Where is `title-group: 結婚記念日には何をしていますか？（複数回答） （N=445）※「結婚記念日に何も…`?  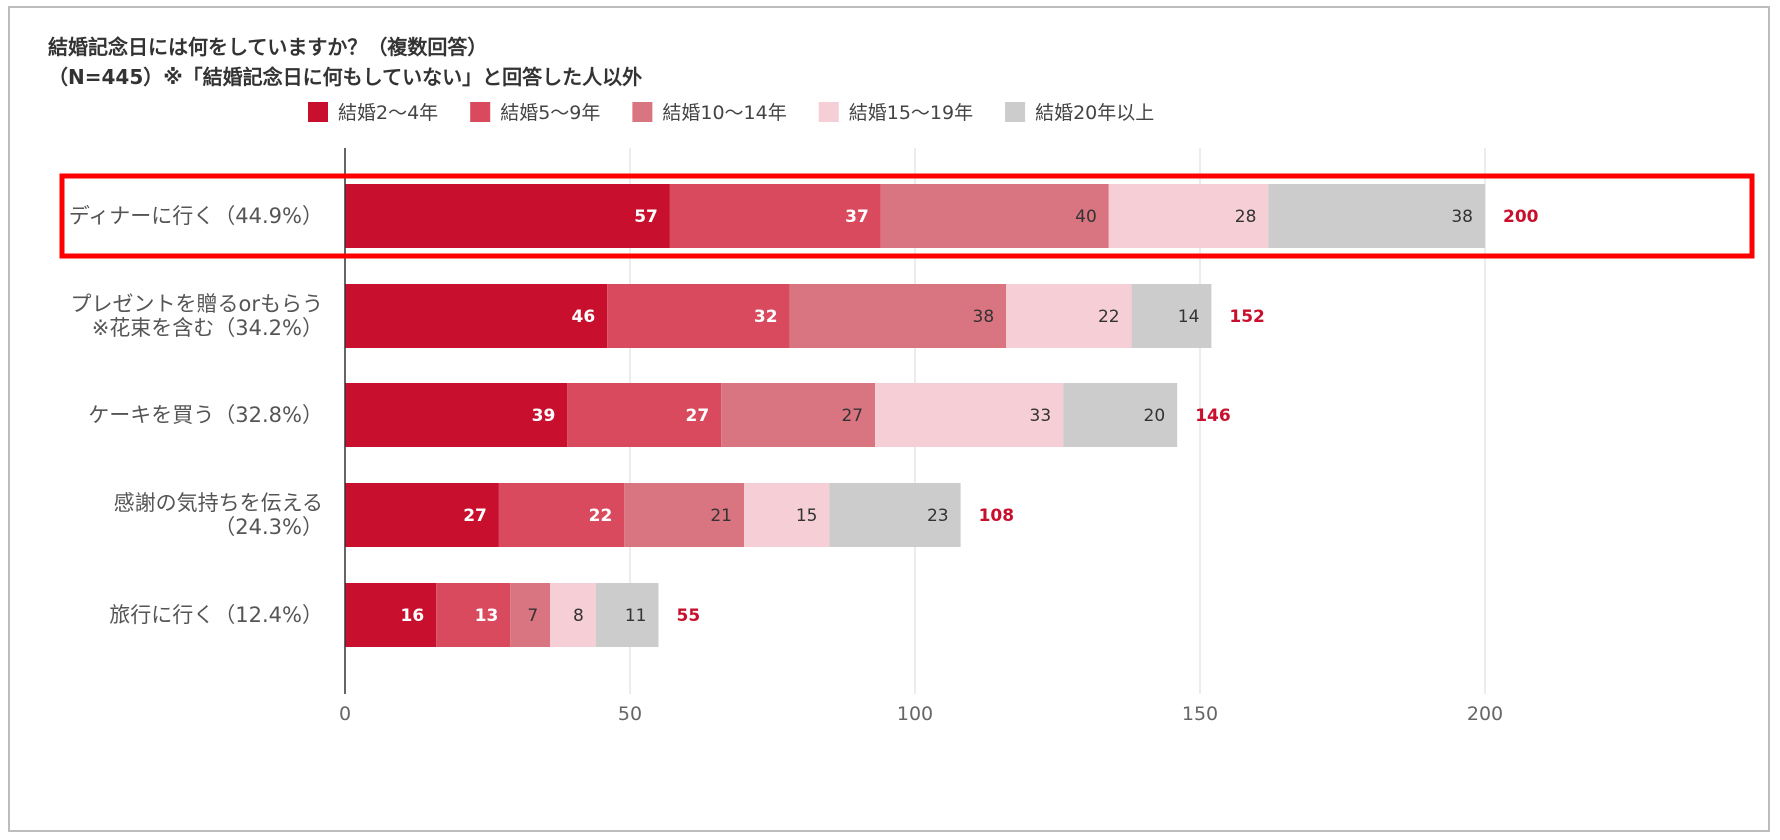 title-group: 結婚記念日には何をしていますか？（複数回答） （N=445）※「結婚記念日に何も… is located at coordinates (345, 62).